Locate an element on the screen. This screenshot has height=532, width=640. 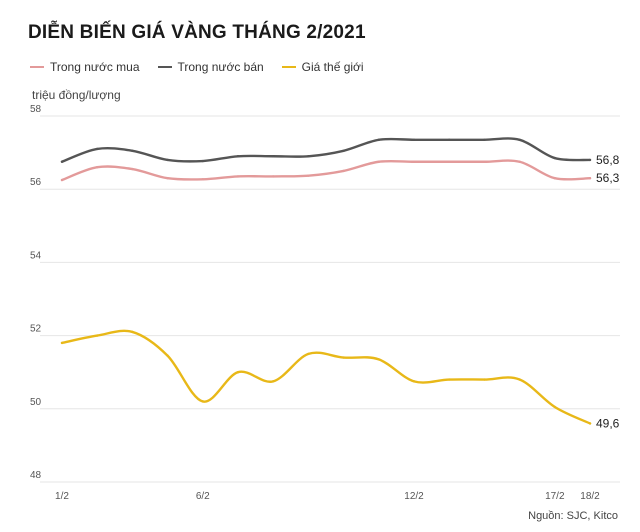
y-tick-label-50: 50 is located at coordinates (36, 402).